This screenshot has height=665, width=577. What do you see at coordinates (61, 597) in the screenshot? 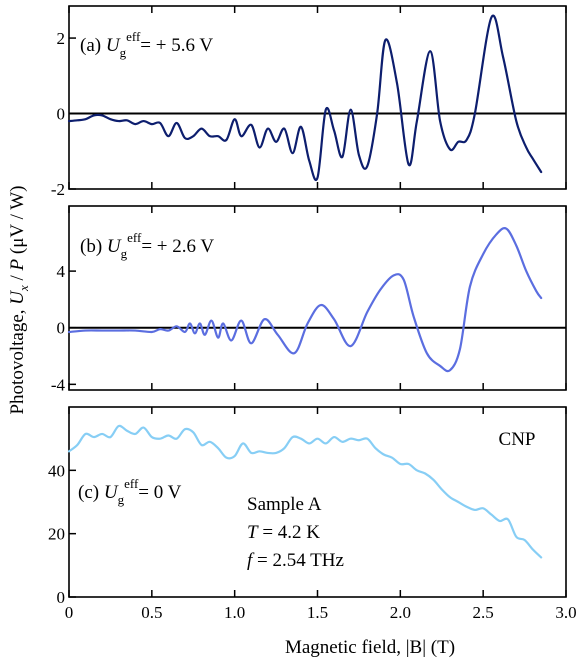
I see `panel-c-y-tick-label: 0` at bounding box center [61, 597].